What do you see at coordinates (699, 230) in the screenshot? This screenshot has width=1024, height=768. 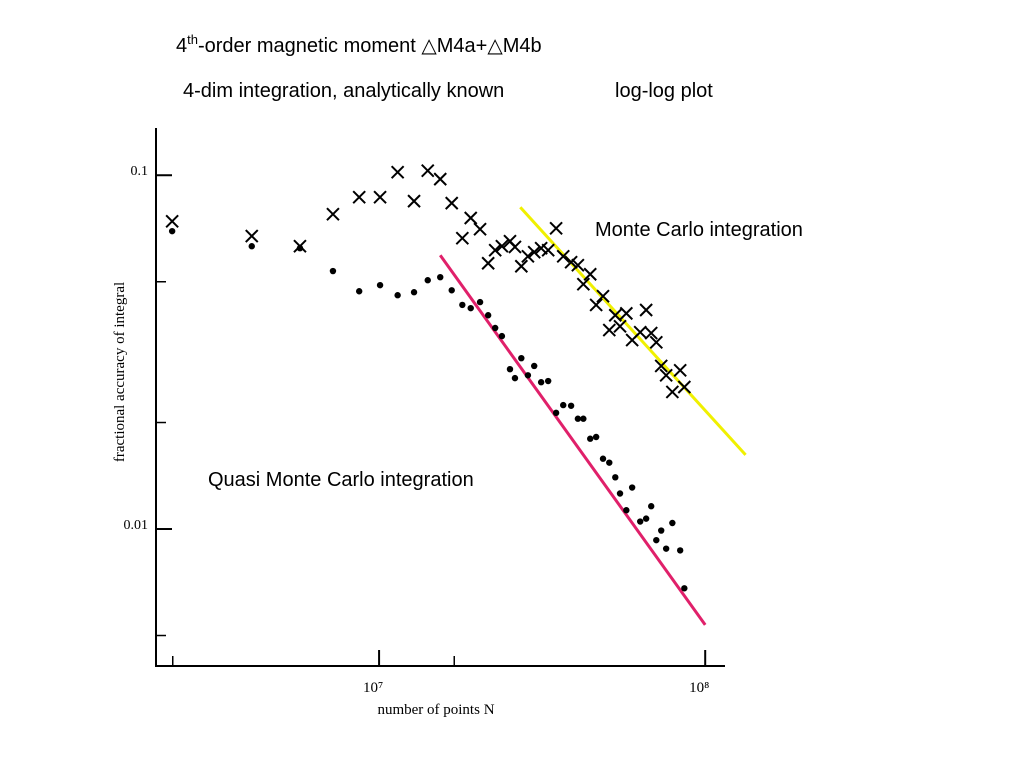 I see `series-label: Monte Carlo integration` at bounding box center [699, 230].